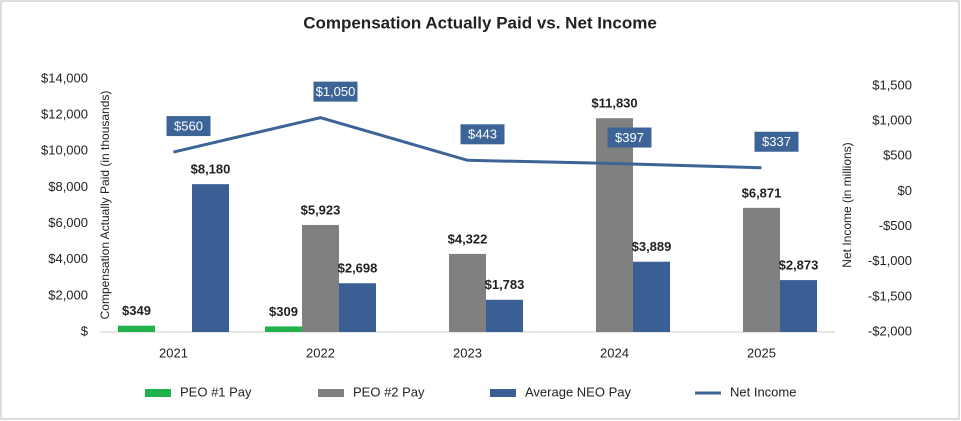 The width and height of the screenshot is (961, 421). What do you see at coordinates (897, 155) in the screenshot?
I see `y2-tick-label: $500` at bounding box center [897, 155].